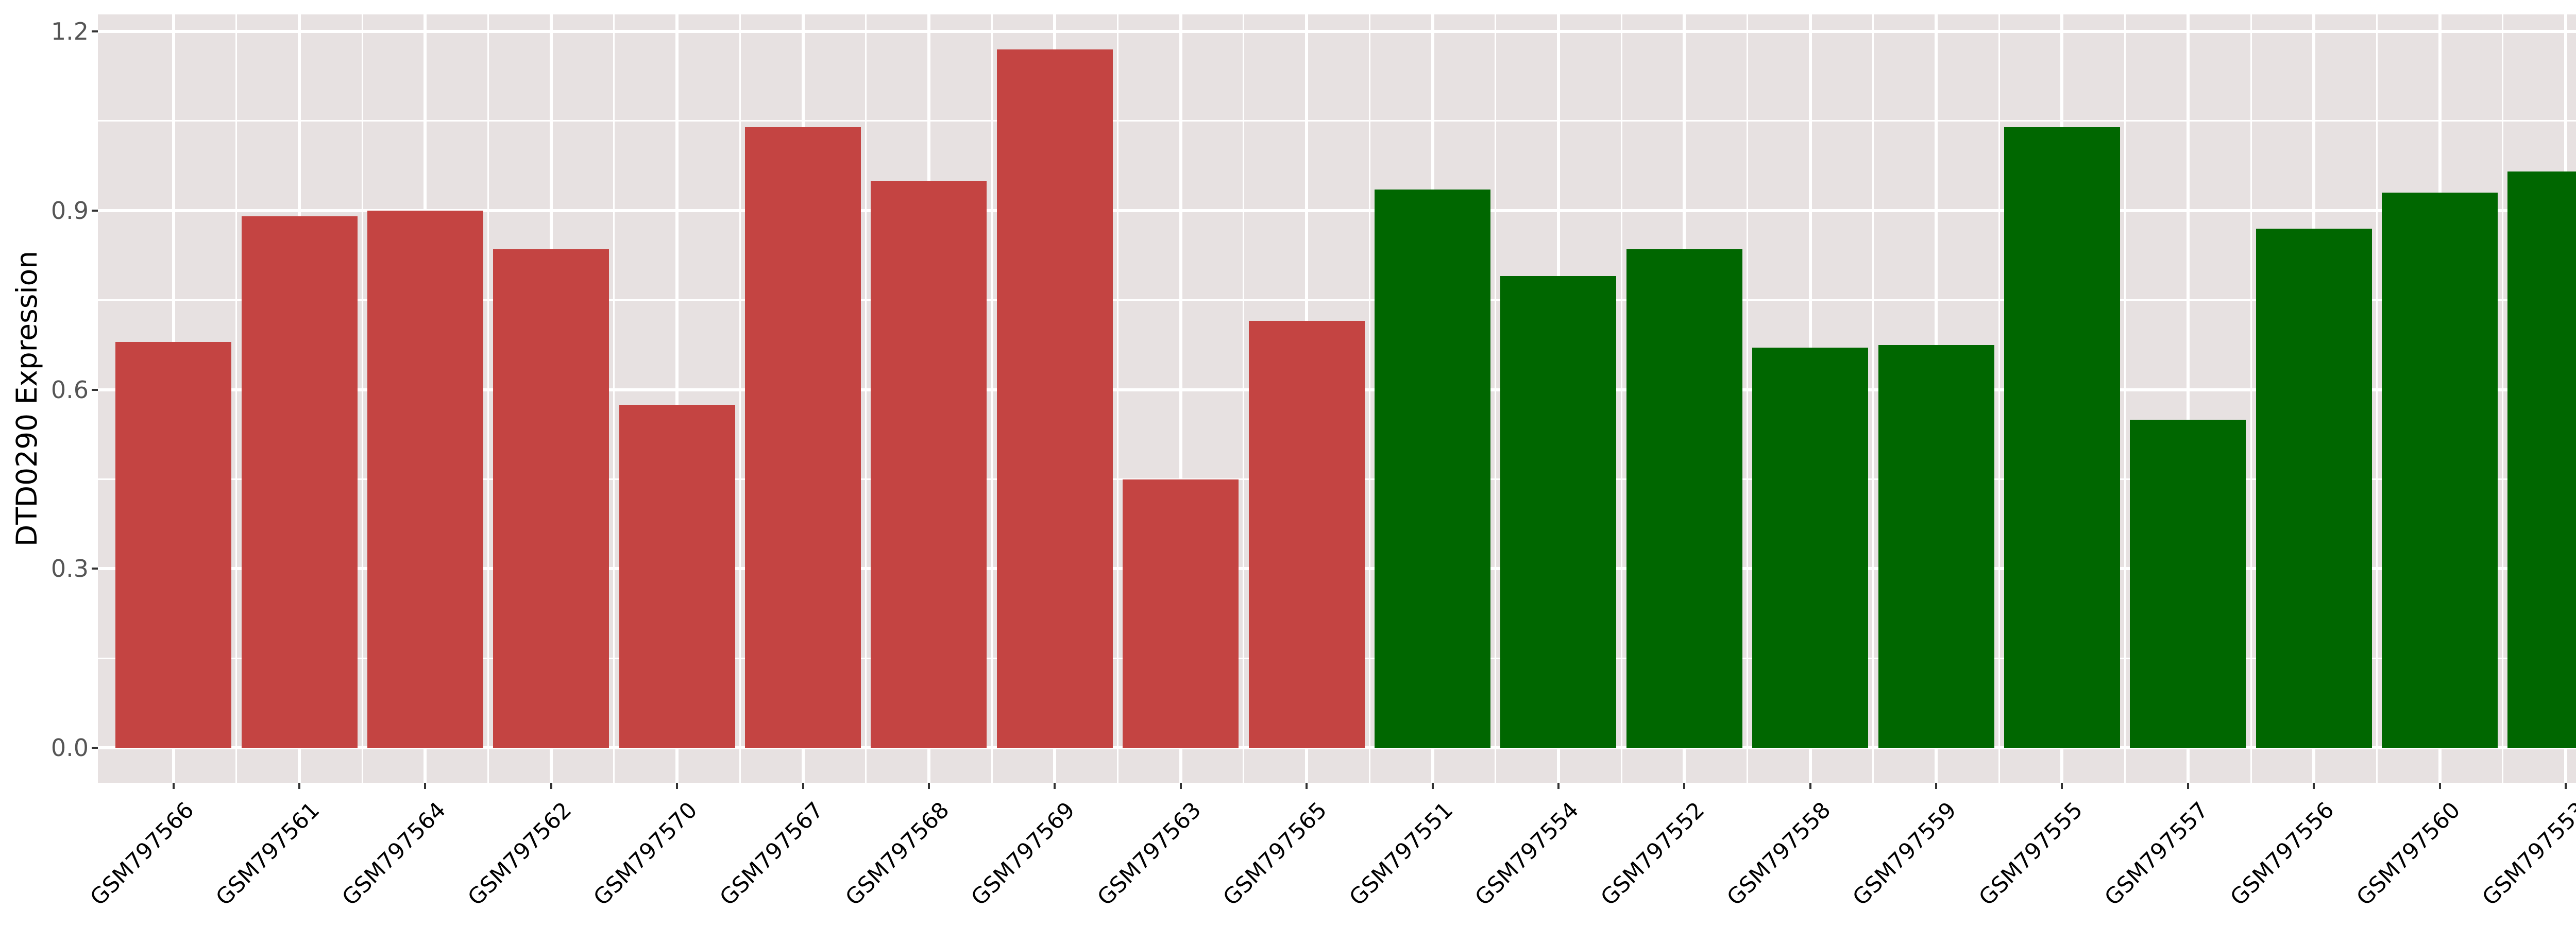 This screenshot has width=2576, height=927. Describe the element at coordinates (2408, 854) in the screenshot. I see `x-tick-label: GSM797560` at that location.